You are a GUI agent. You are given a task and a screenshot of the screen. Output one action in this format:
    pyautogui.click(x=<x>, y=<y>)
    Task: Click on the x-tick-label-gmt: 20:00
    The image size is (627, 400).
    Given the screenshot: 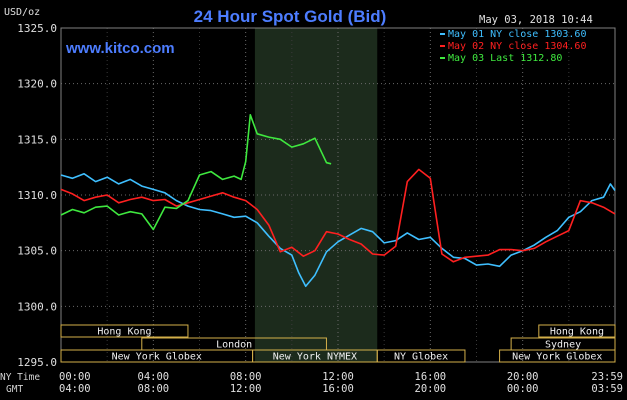 What is the action you would take?
    pyautogui.click(x=431, y=389)
    